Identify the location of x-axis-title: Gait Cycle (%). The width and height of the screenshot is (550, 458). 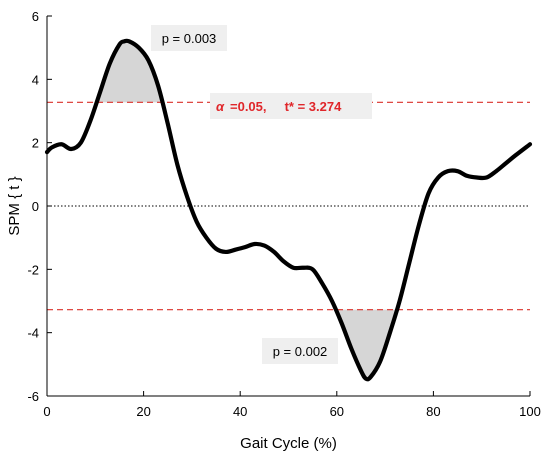
(288, 443).